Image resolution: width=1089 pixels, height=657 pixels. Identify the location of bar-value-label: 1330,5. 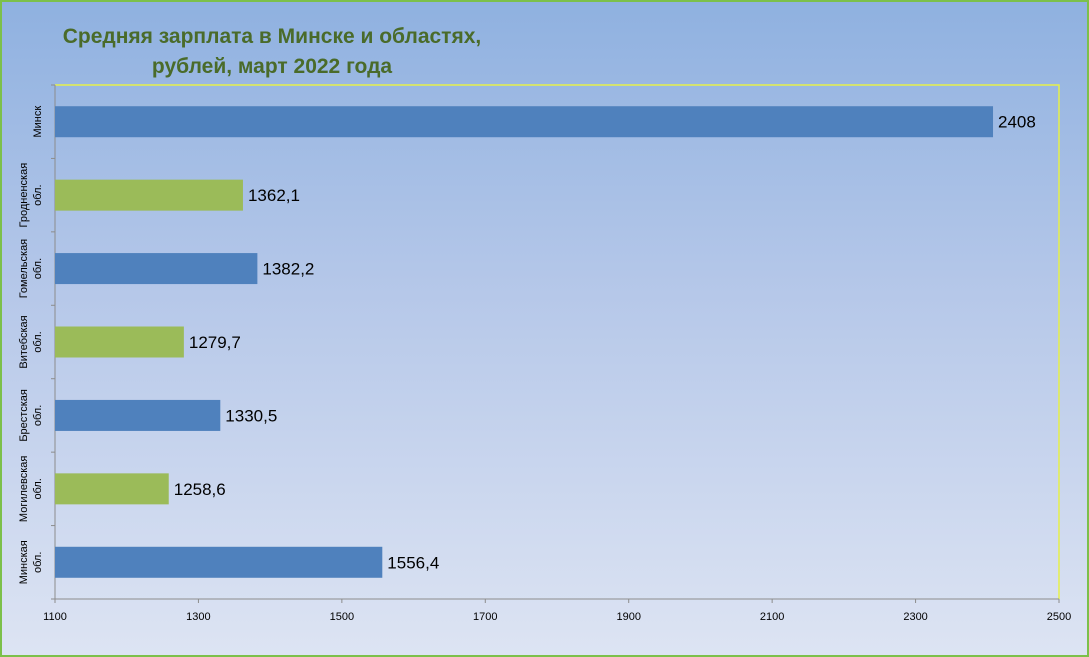
(251, 415).